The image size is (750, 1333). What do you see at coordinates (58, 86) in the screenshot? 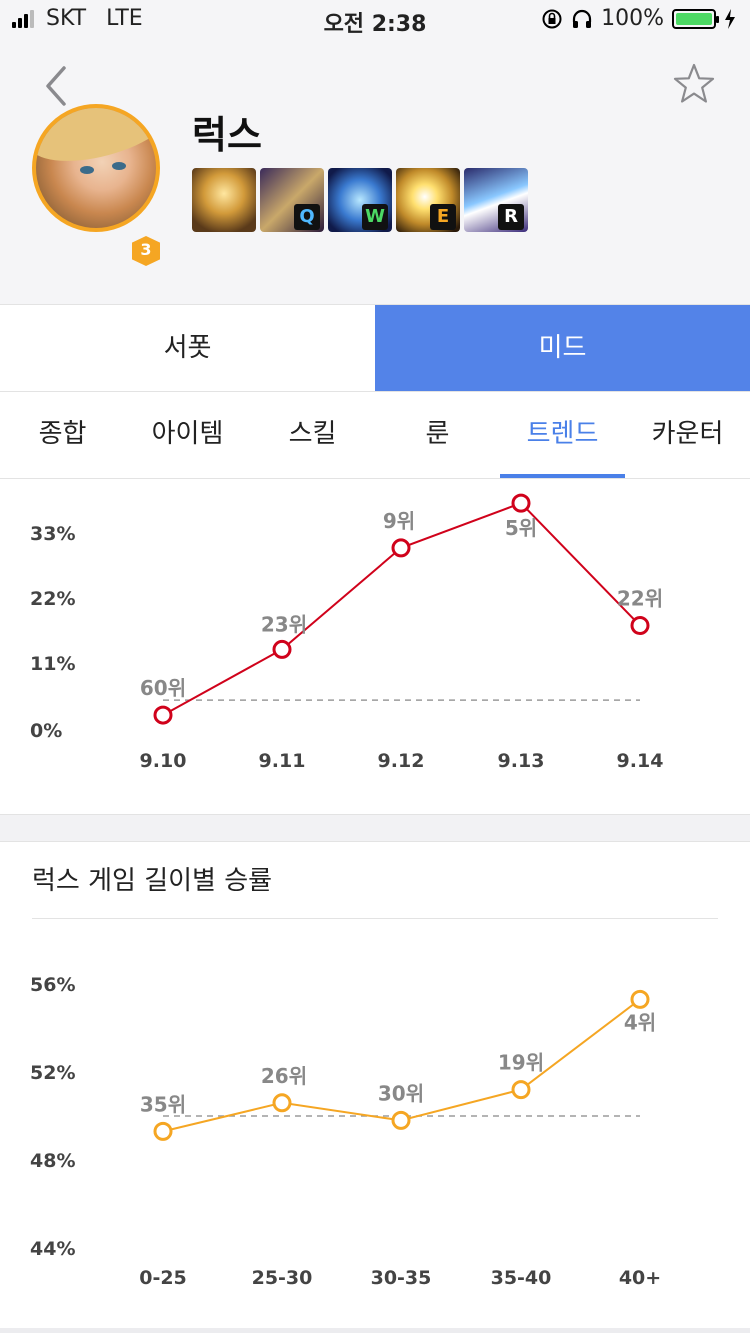
I see `back-icon` at bounding box center [58, 86].